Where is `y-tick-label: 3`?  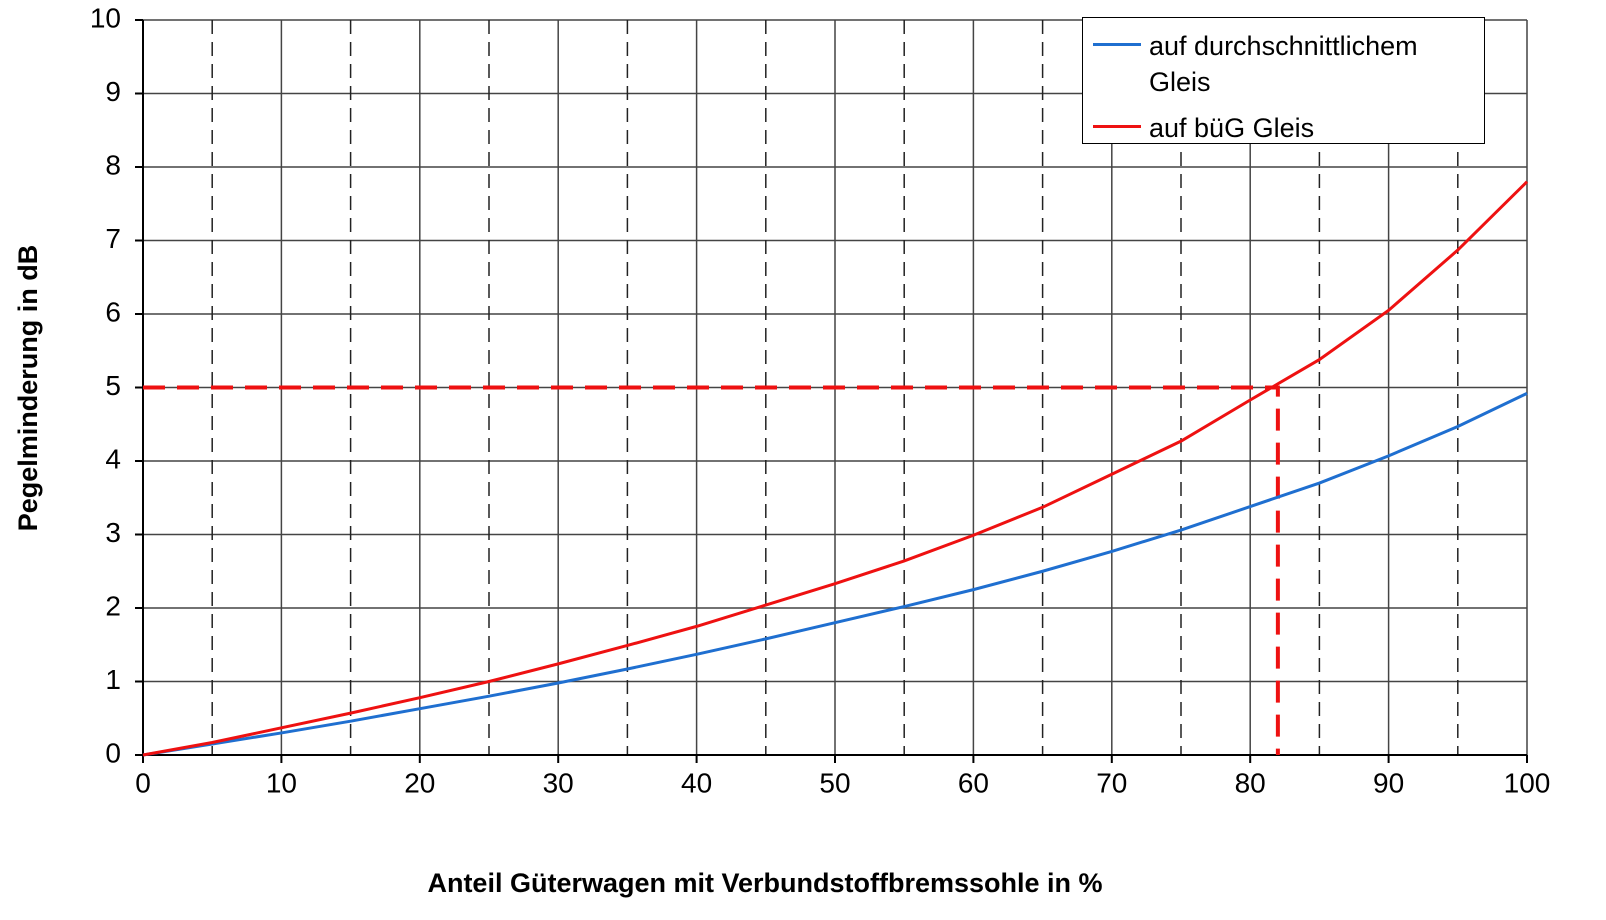 y-tick-label: 3 is located at coordinates (113, 532).